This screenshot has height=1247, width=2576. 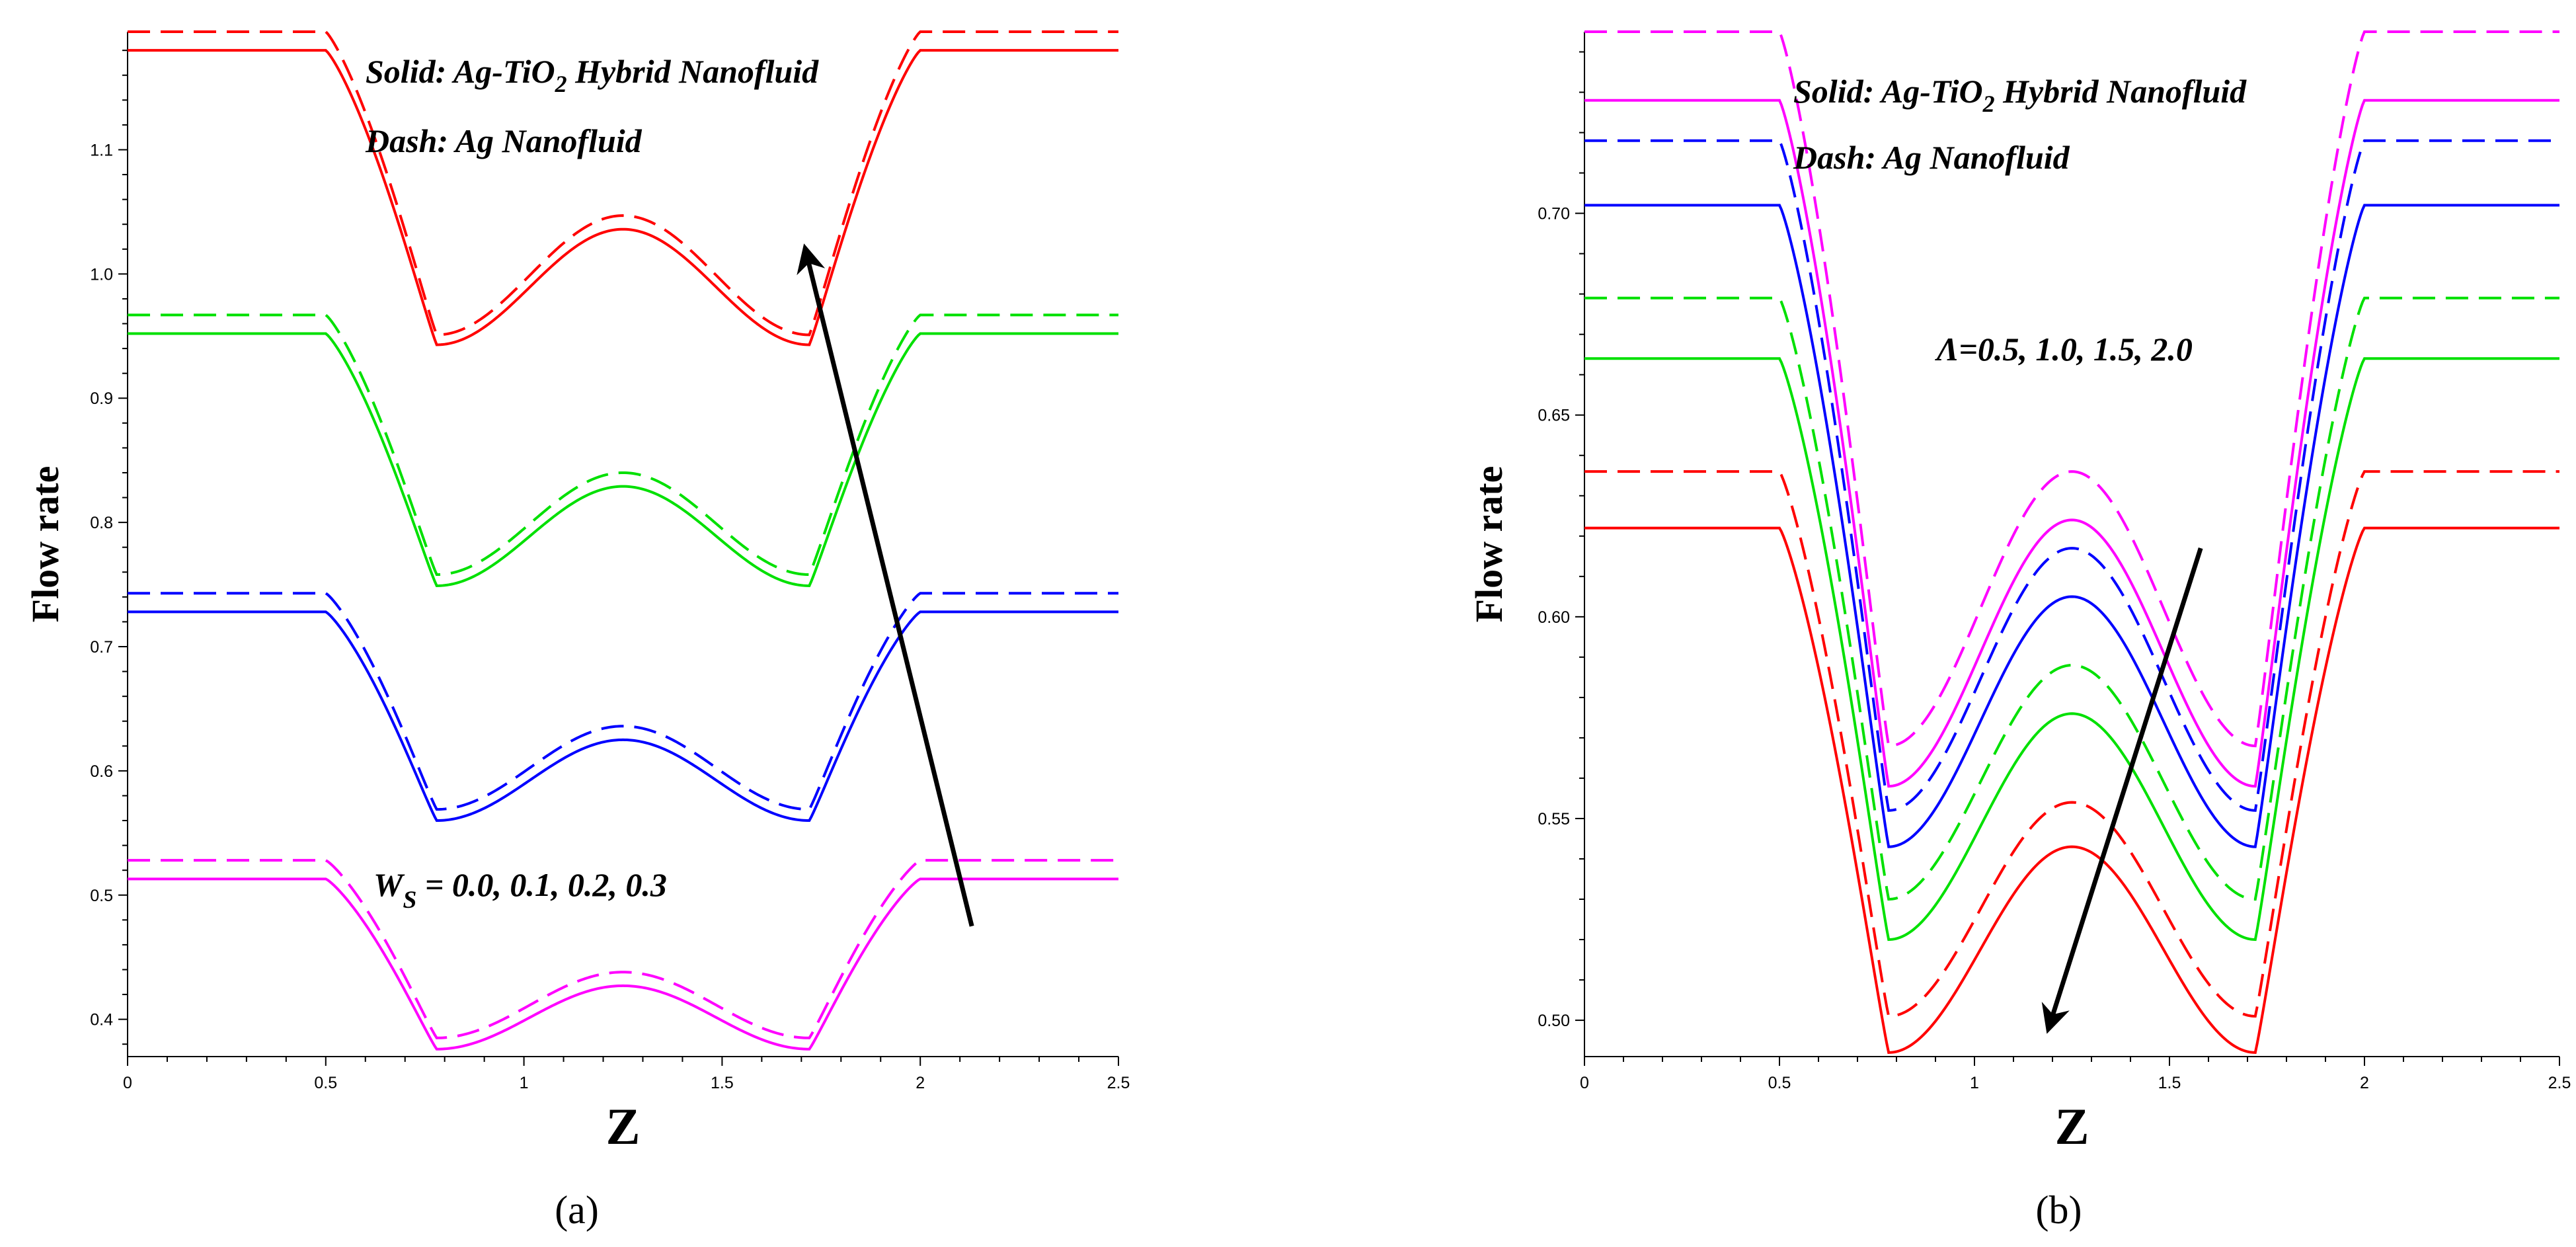 I want to click on y-tick-label: 0.7, so click(x=101, y=647).